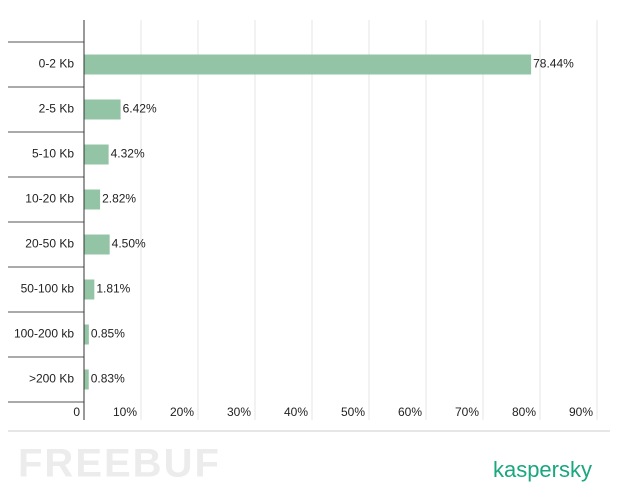 Image resolution: width=626 pixels, height=492 pixels. I want to click on x-tick-label: 60%, so click(410, 412).